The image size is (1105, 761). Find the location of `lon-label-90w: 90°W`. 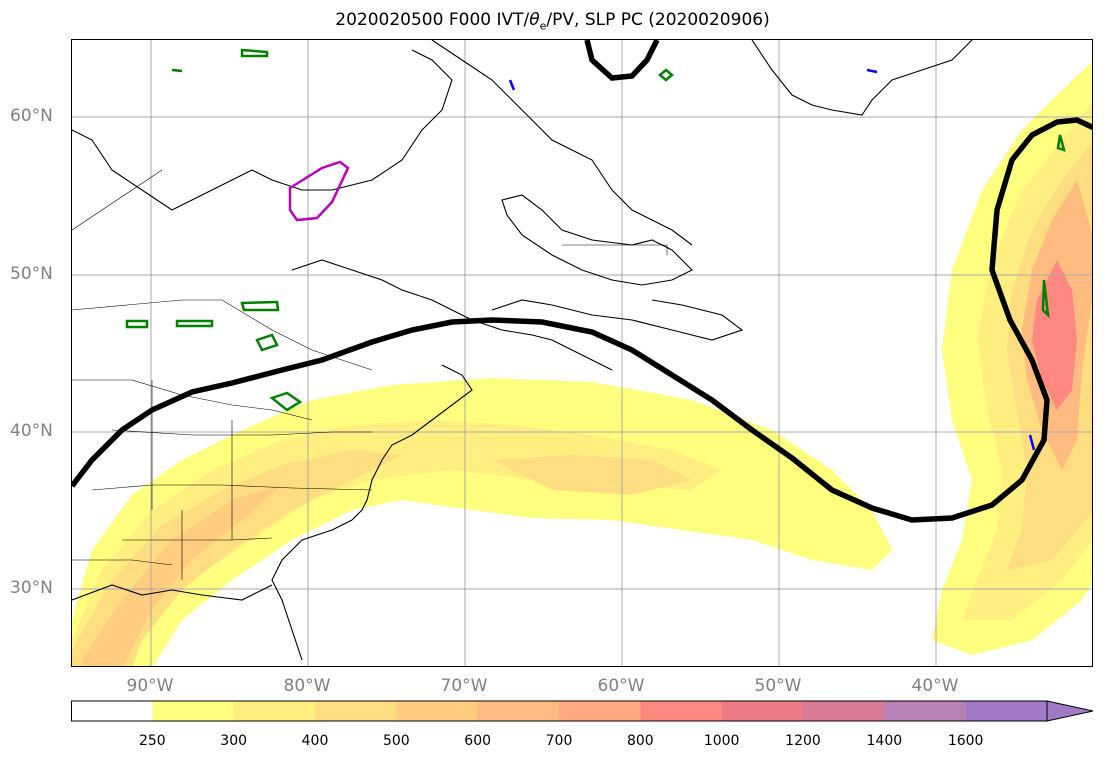

lon-label-90w: 90°W is located at coordinates (150, 686).